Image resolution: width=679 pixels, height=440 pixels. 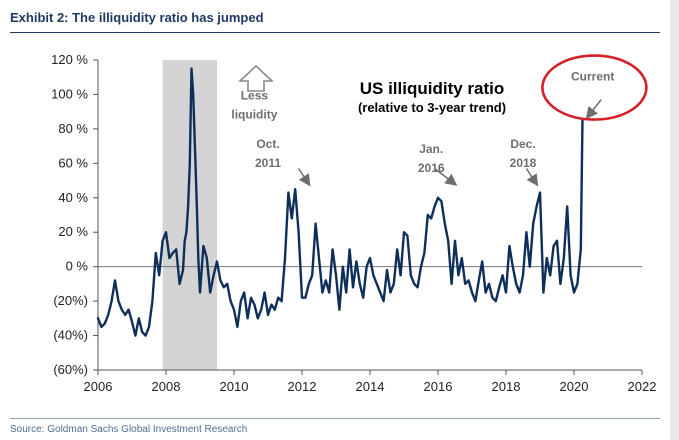 What do you see at coordinates (304, 177) in the screenshot?
I see `annotation-arrow` at bounding box center [304, 177].